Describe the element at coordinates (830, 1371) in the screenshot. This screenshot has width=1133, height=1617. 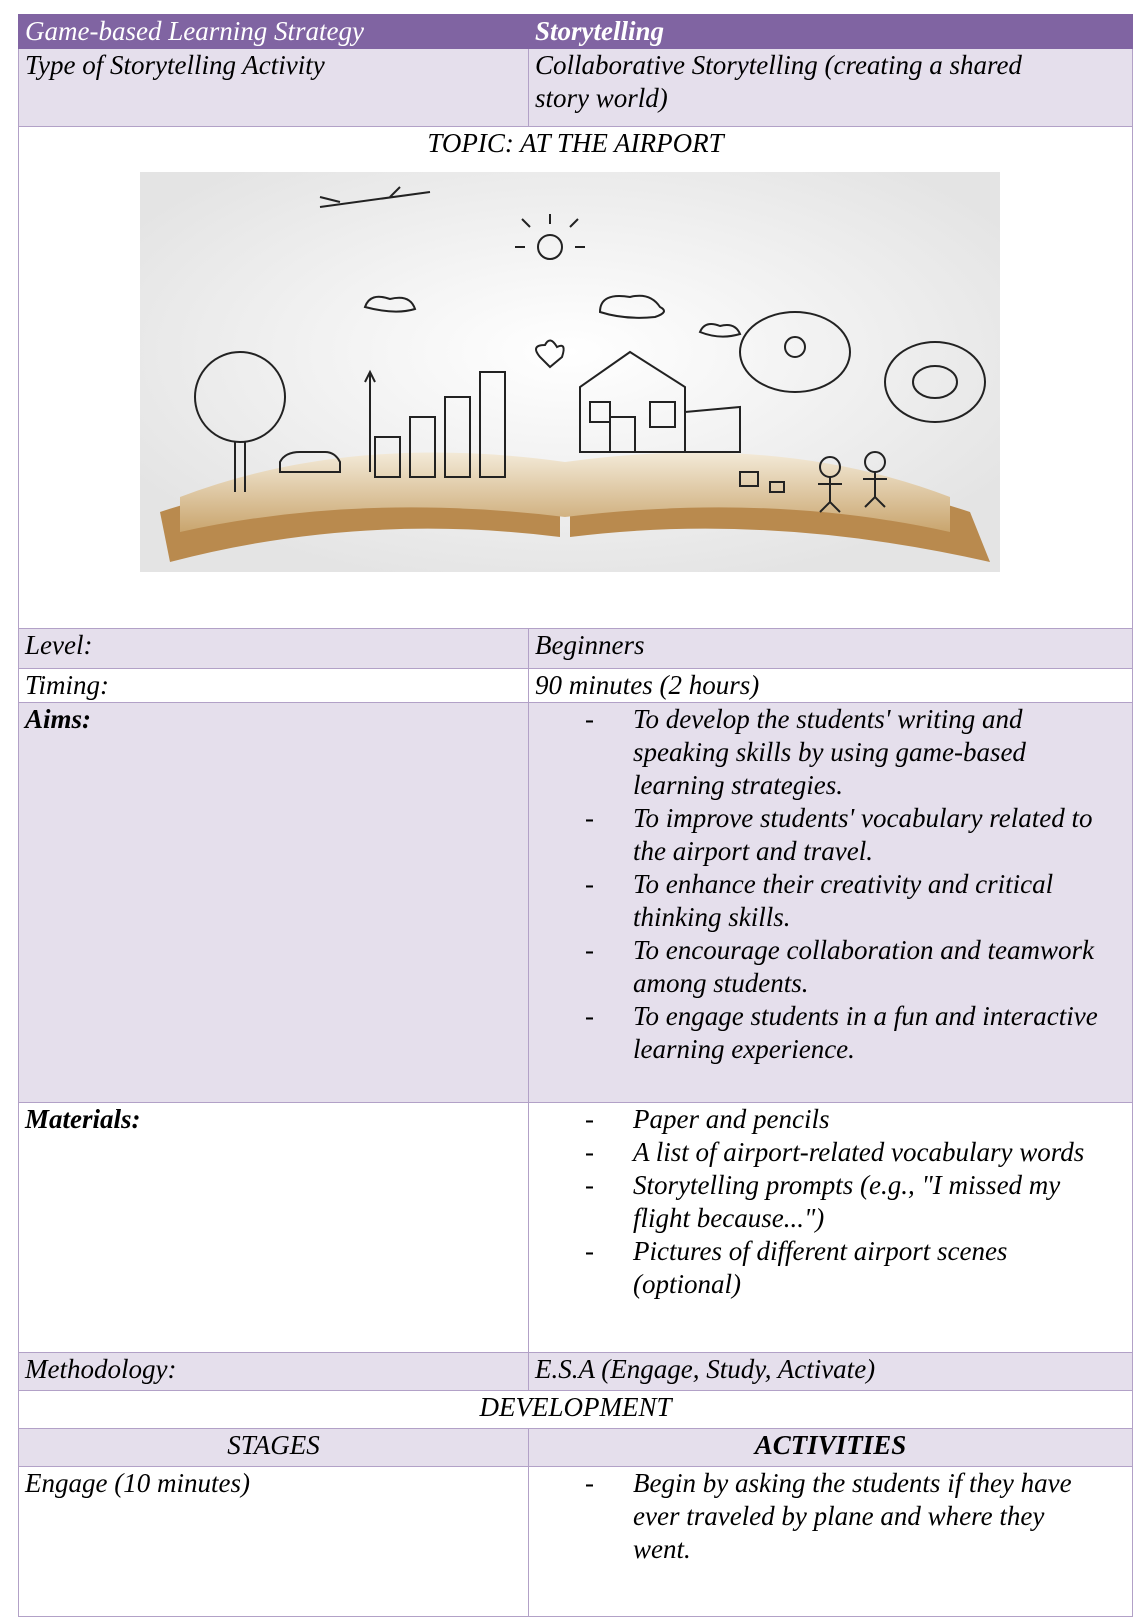
I see `cell: E.S.A (Engage, Study, Activate)` at that location.